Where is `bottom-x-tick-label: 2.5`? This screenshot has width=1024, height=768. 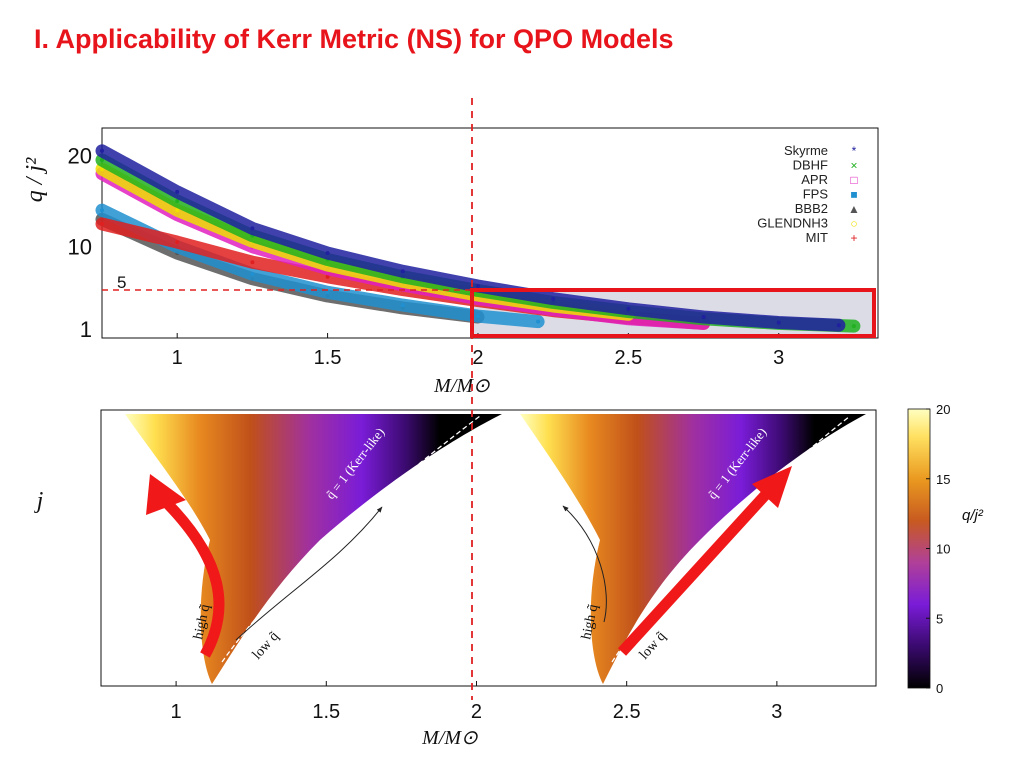
bottom-x-tick-label: 2.5 is located at coordinates (627, 712).